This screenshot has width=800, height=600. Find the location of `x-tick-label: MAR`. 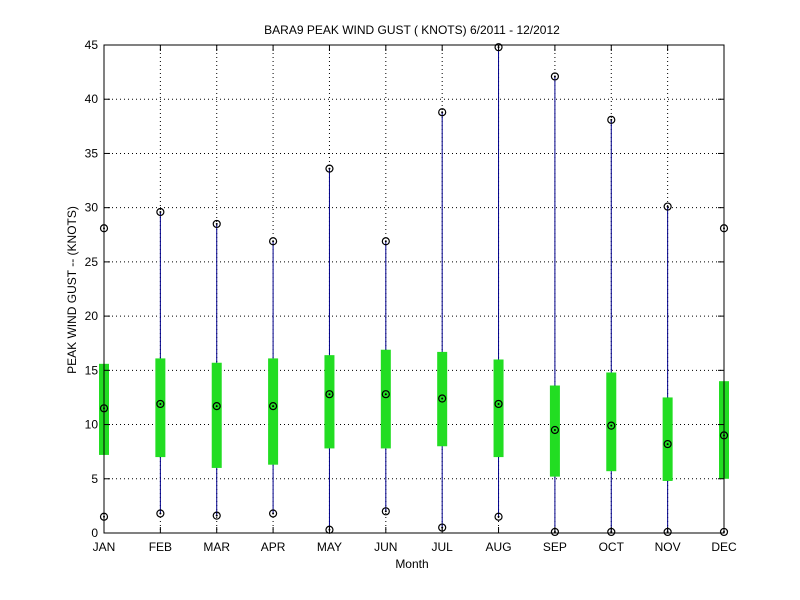

x-tick-label: MAR is located at coordinates (216, 547).